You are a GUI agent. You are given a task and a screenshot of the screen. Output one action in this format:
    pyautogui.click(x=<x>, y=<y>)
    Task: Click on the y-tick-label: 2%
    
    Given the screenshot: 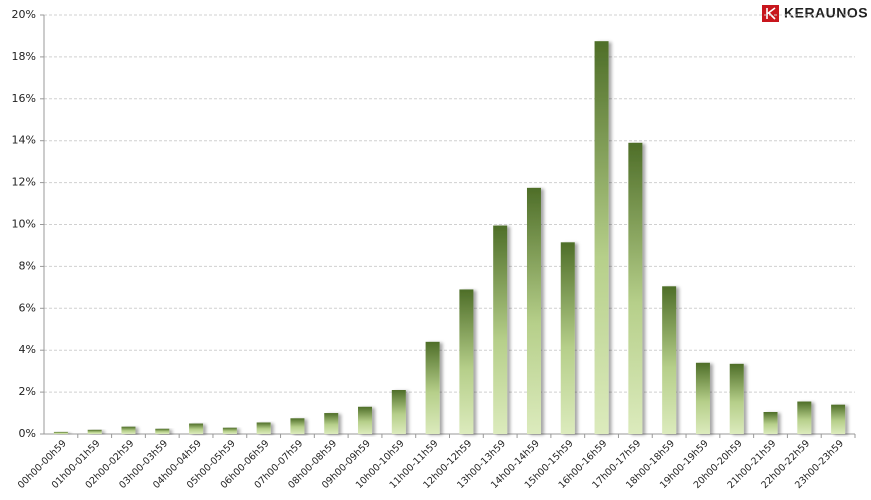 What is the action you would take?
    pyautogui.click(x=27, y=391)
    